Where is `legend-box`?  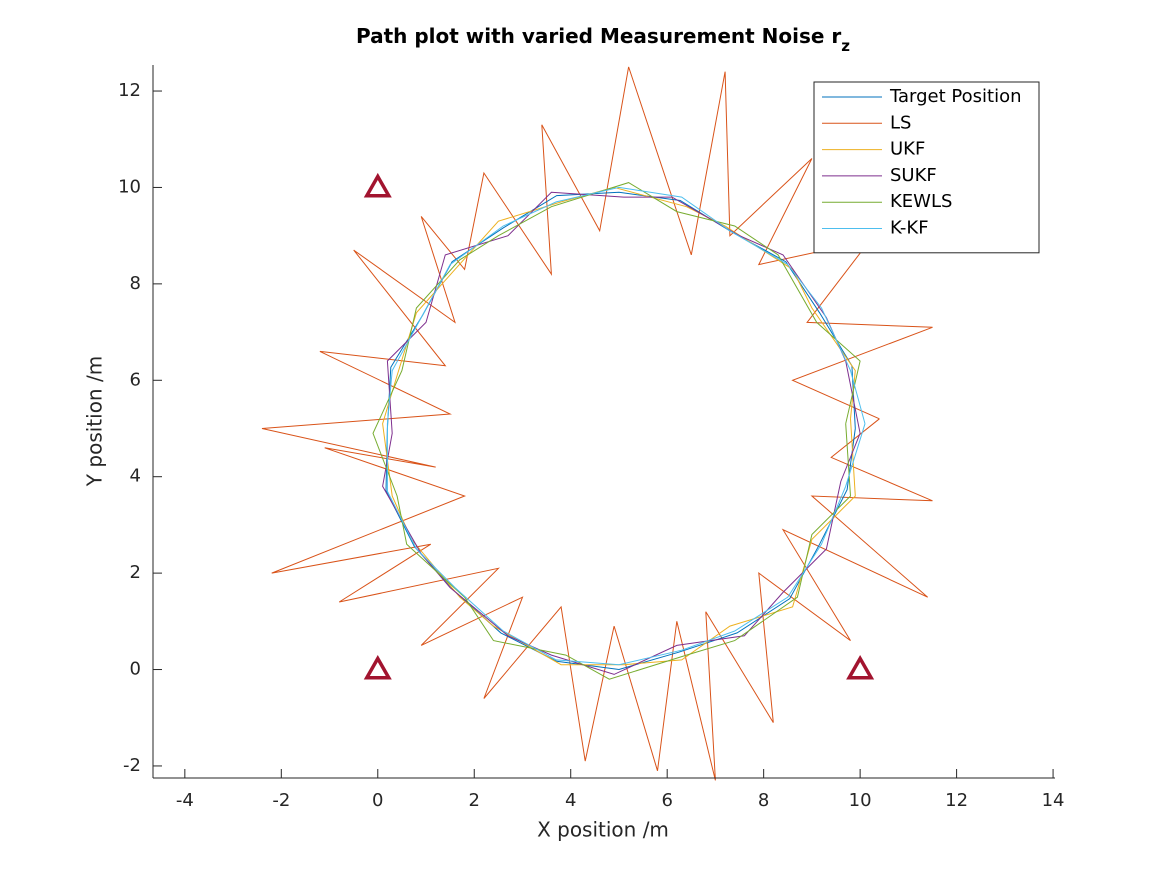 legend-box is located at coordinates (926, 167).